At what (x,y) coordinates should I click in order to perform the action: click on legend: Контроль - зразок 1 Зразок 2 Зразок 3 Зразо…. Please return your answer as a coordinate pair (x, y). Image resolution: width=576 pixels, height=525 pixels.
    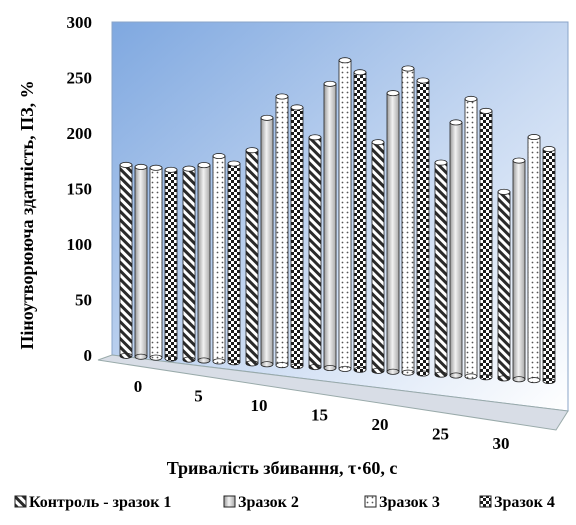
    Looking at the image, I should click on (284, 502).